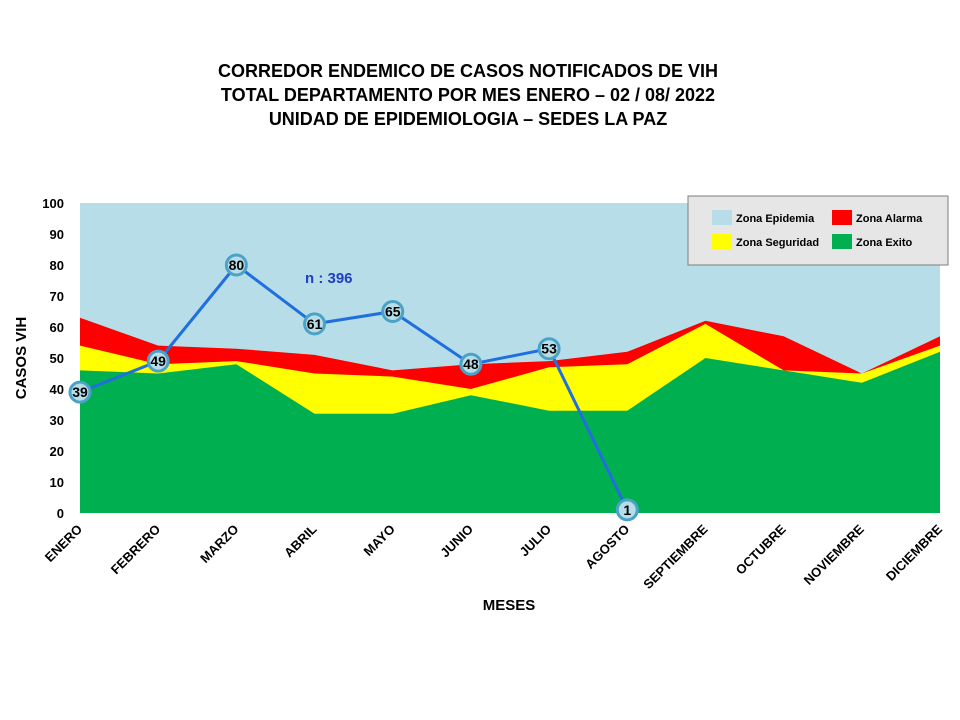 The image size is (960, 720). What do you see at coordinates (722, 217) in the screenshot?
I see `legend-epidemia-swatch` at bounding box center [722, 217].